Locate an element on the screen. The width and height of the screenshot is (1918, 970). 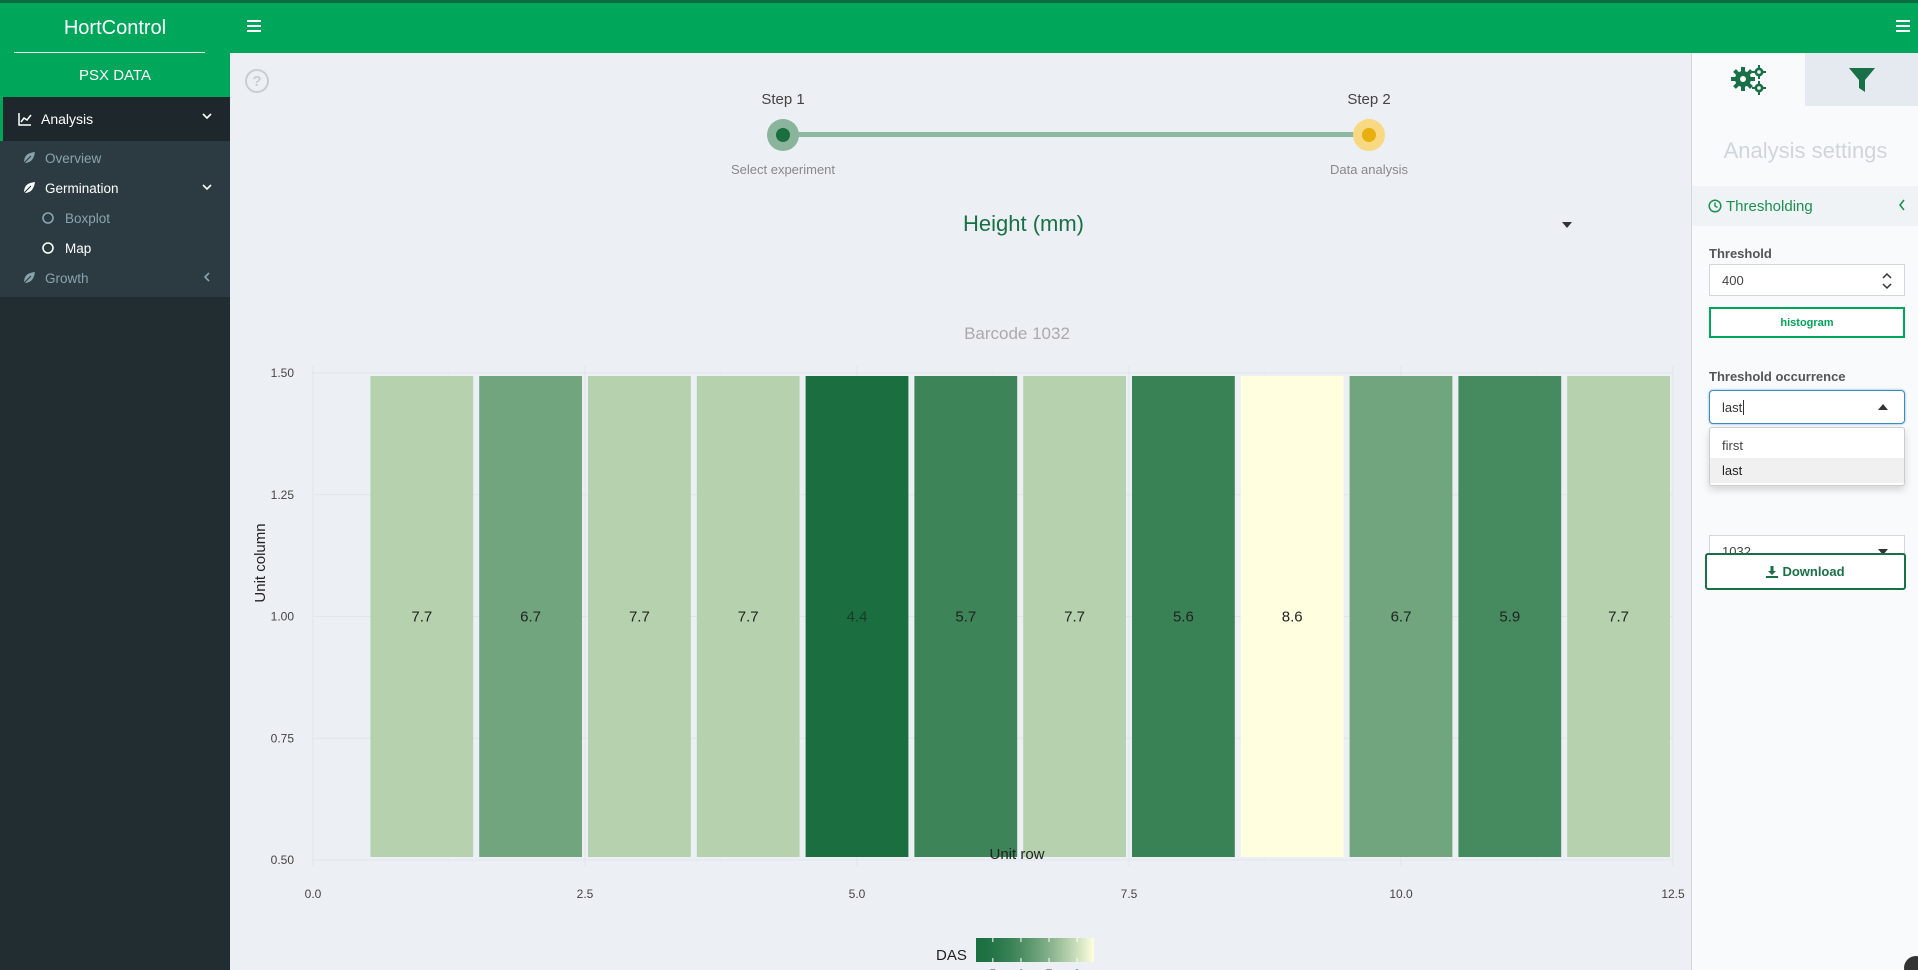
filter-icon is located at coordinates (1861, 79).